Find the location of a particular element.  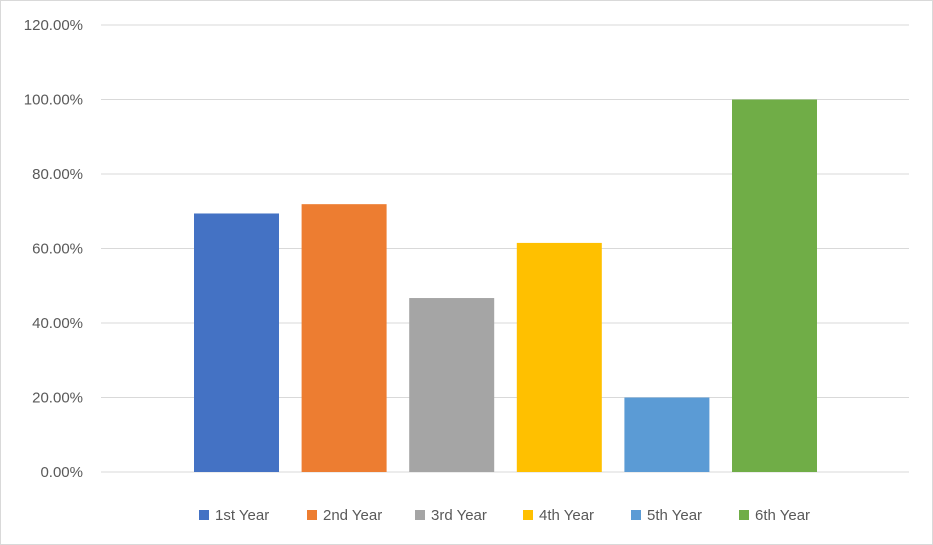

legend-label: 5th Year is located at coordinates (674, 515).